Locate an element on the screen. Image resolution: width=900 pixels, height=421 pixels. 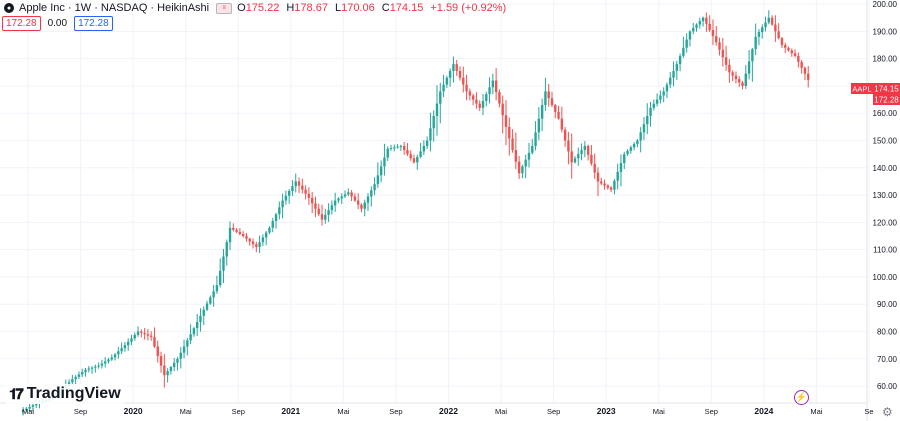
ask-pill: 172.28 is located at coordinates (93, 23).